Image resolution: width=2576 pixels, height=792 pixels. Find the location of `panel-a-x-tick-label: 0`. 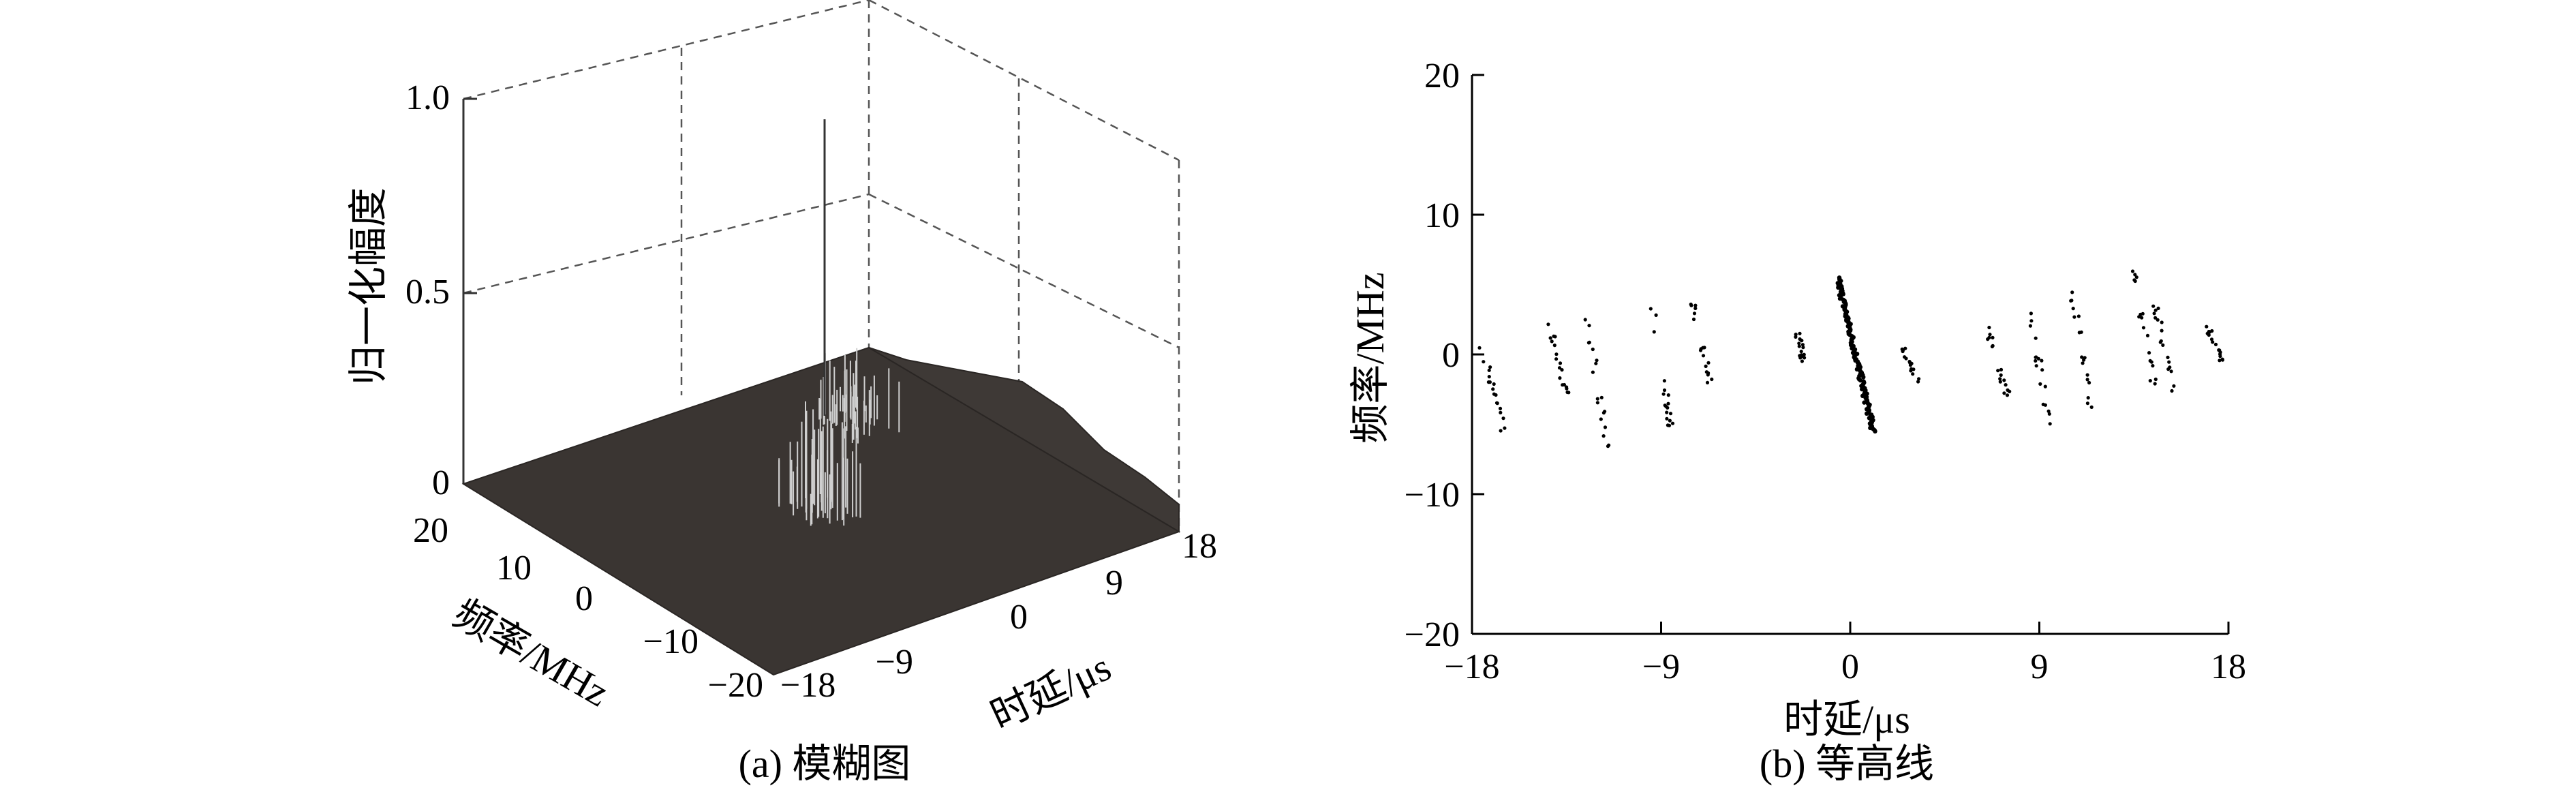

panel-a-x-tick-label: 0 is located at coordinates (1019, 617).